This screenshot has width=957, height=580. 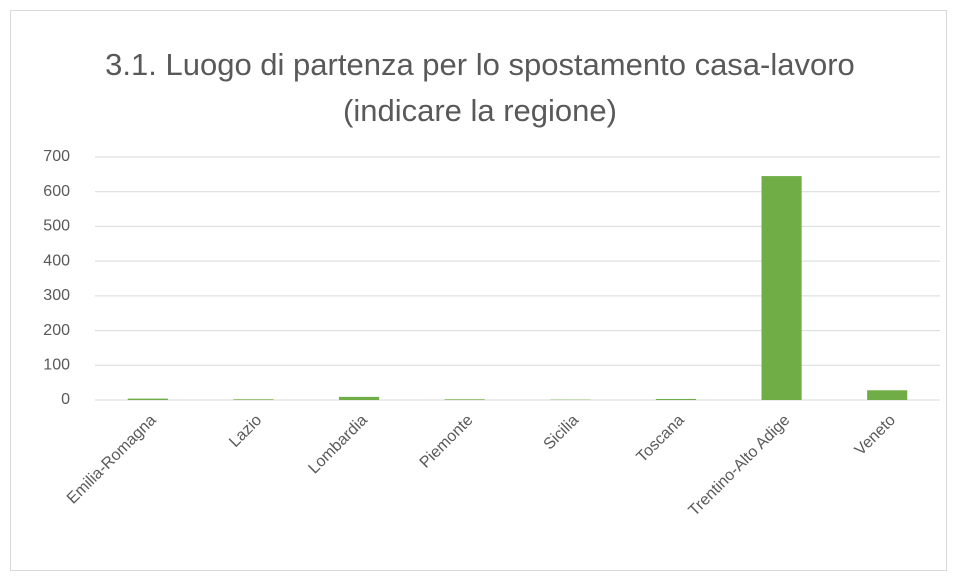 I want to click on x-tick-label: Veneto, so click(x=875, y=435).